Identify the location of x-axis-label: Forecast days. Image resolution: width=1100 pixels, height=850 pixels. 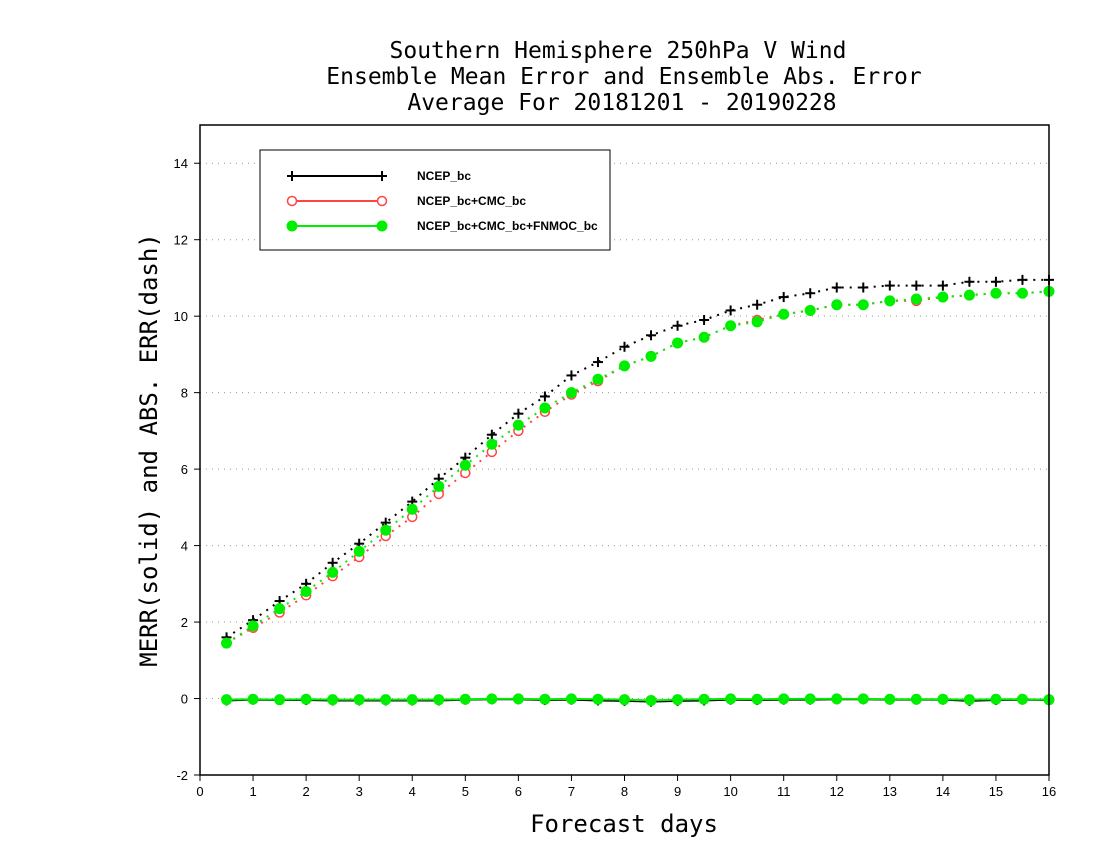
(624, 824).